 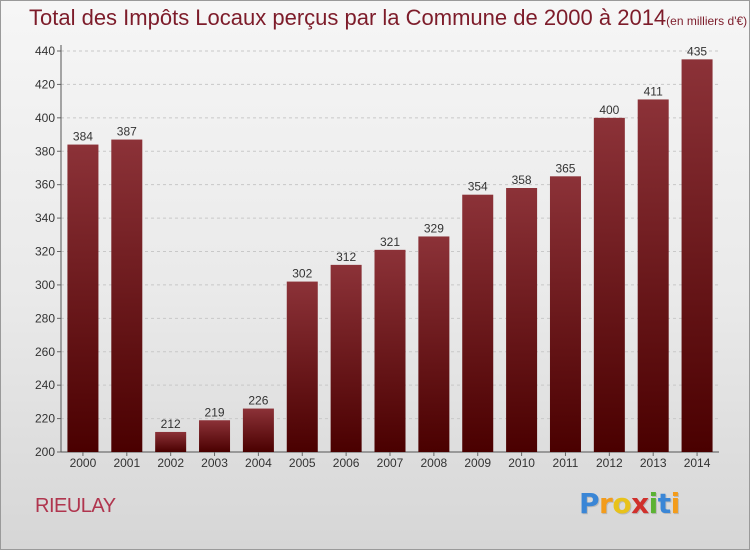 What do you see at coordinates (697, 463) in the screenshot?
I see `x-tick-label: 2014` at bounding box center [697, 463].